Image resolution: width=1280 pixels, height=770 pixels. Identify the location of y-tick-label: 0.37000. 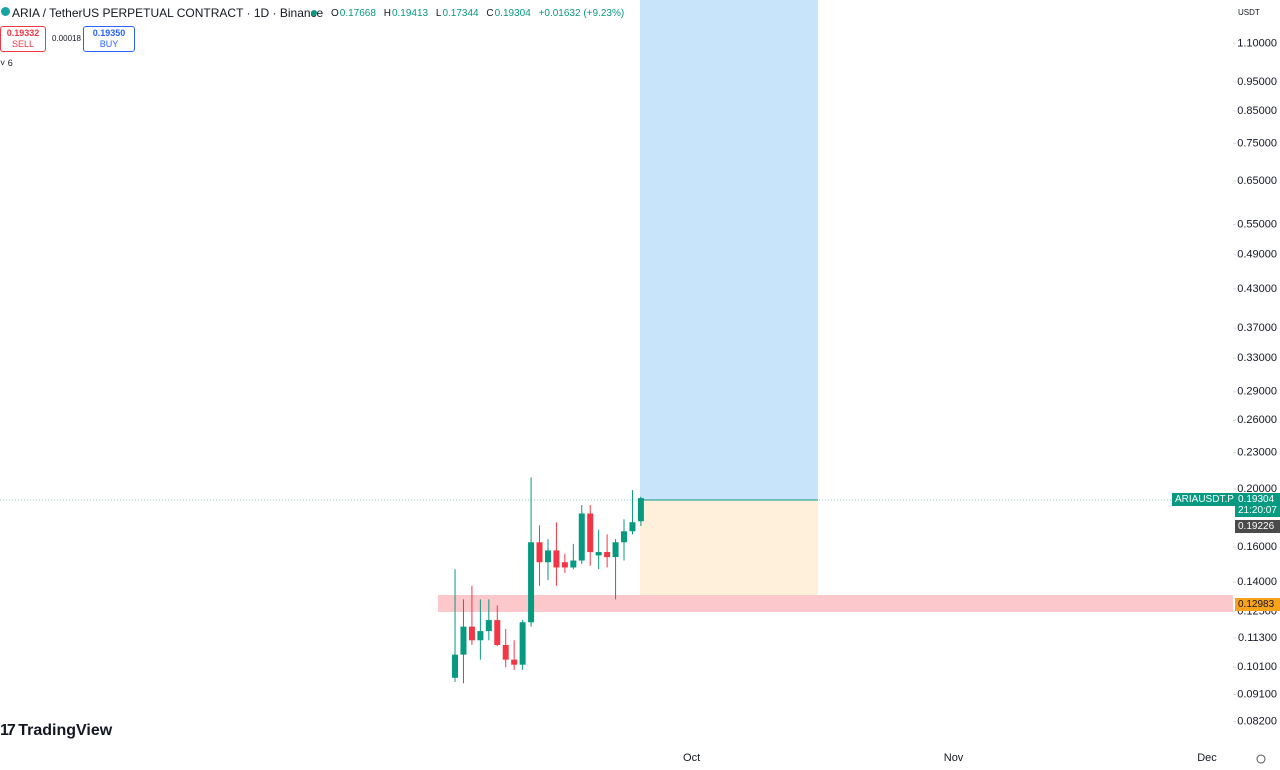
(1257, 328).